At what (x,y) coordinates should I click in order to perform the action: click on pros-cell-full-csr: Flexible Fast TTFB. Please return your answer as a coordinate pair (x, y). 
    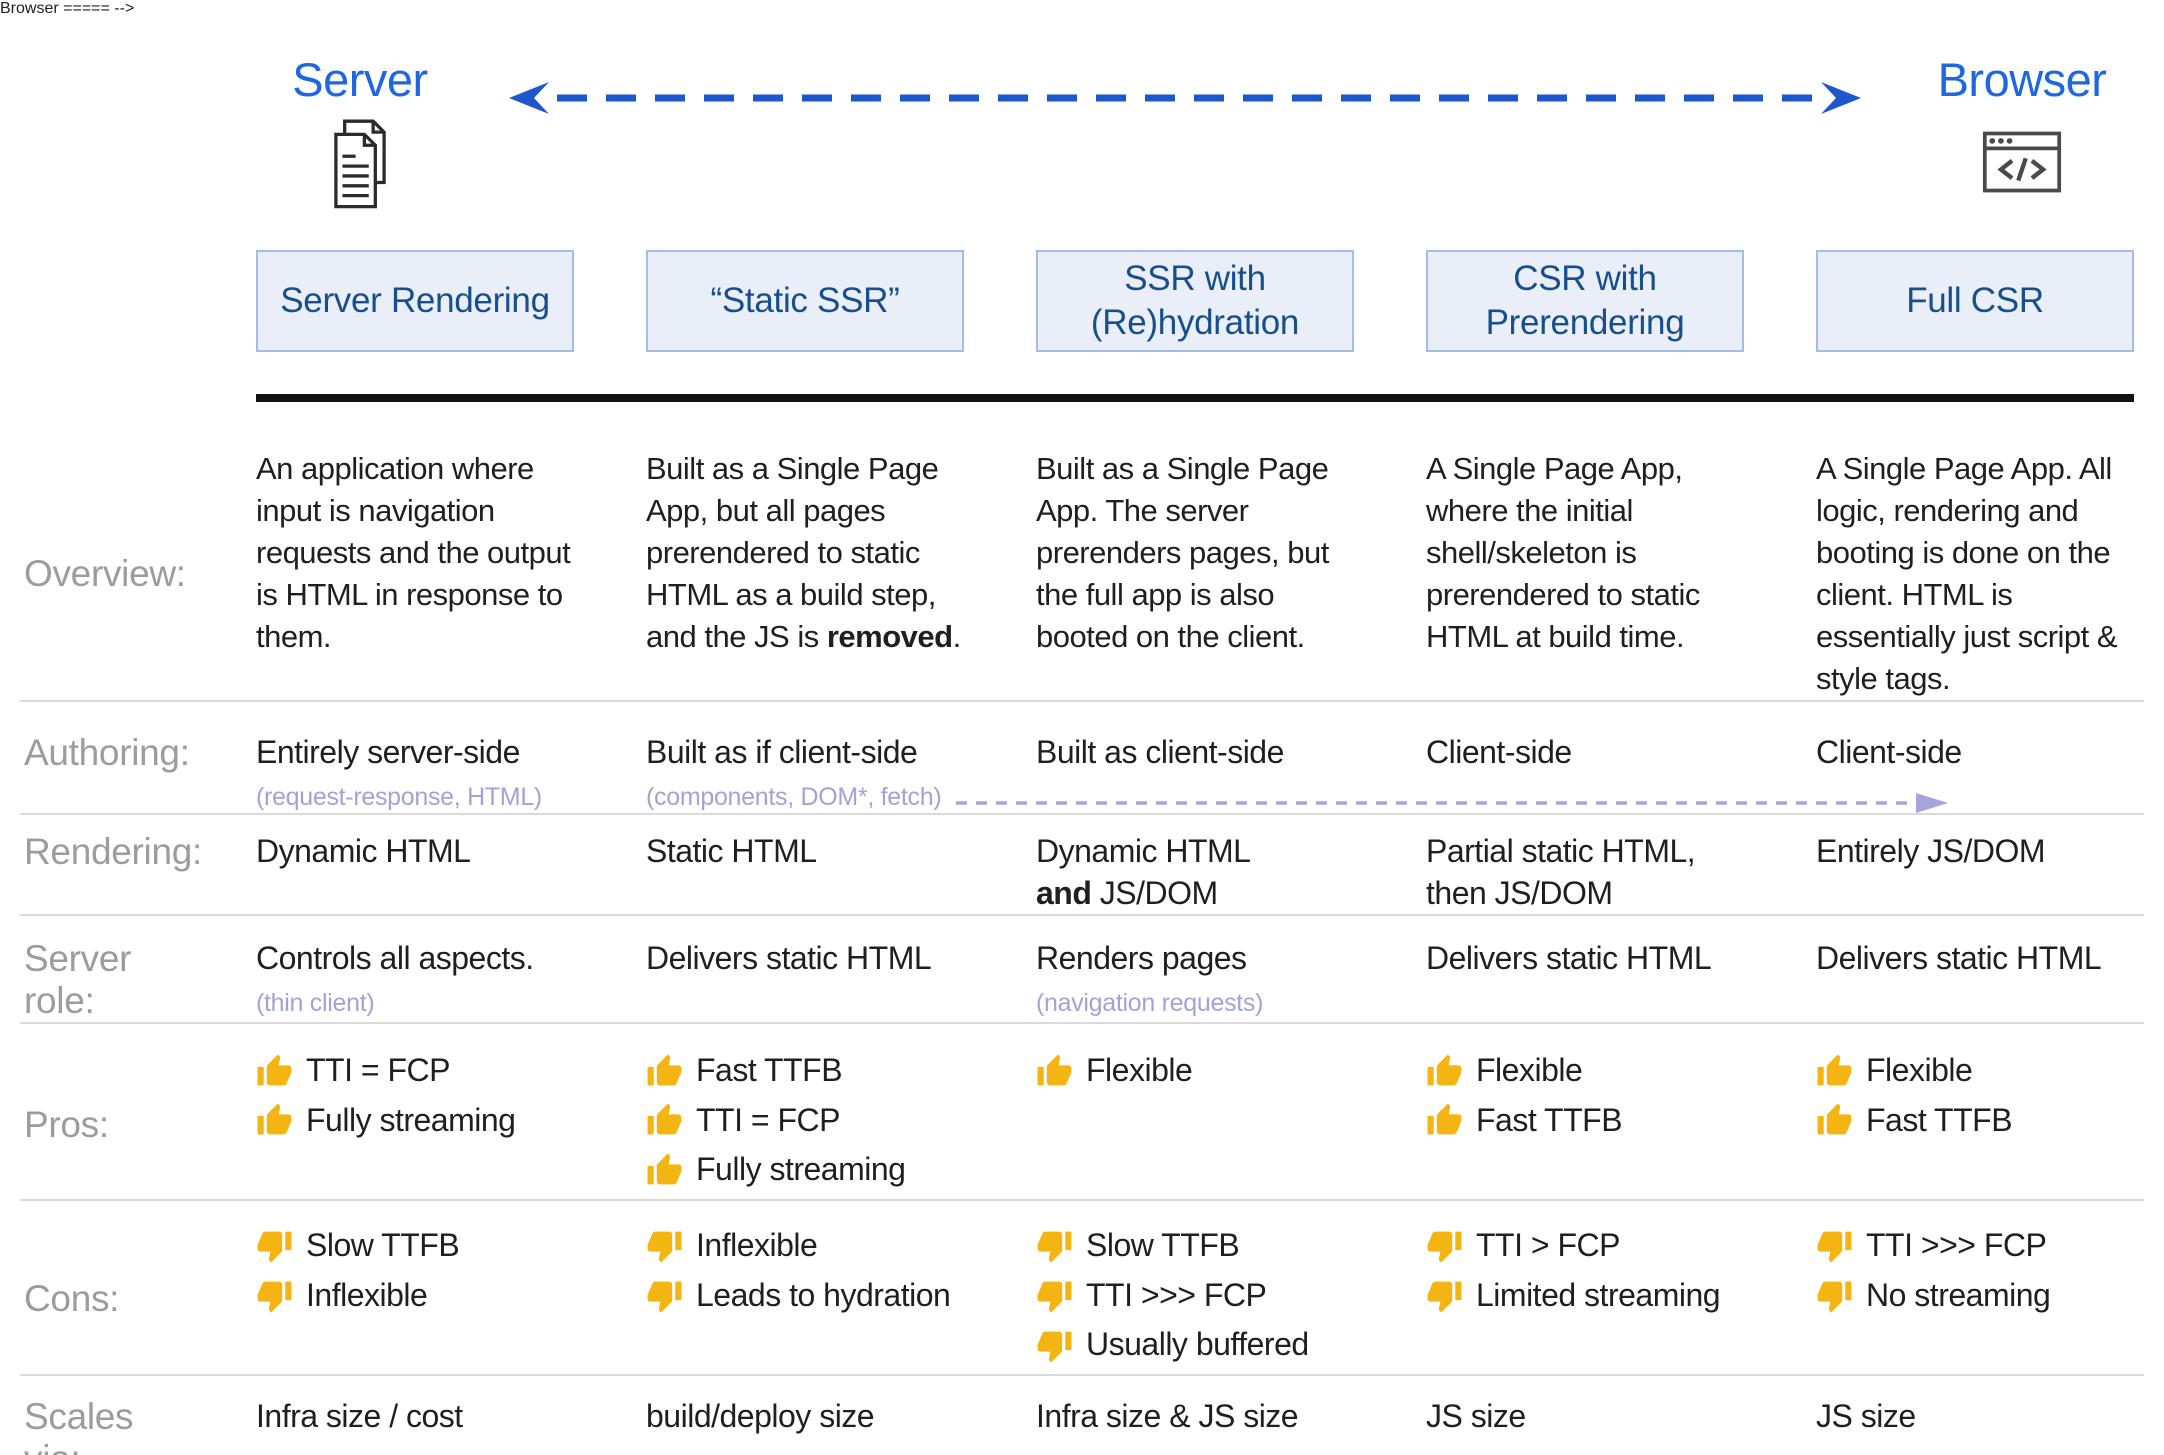
    Looking at the image, I should click on (1975, 1124).